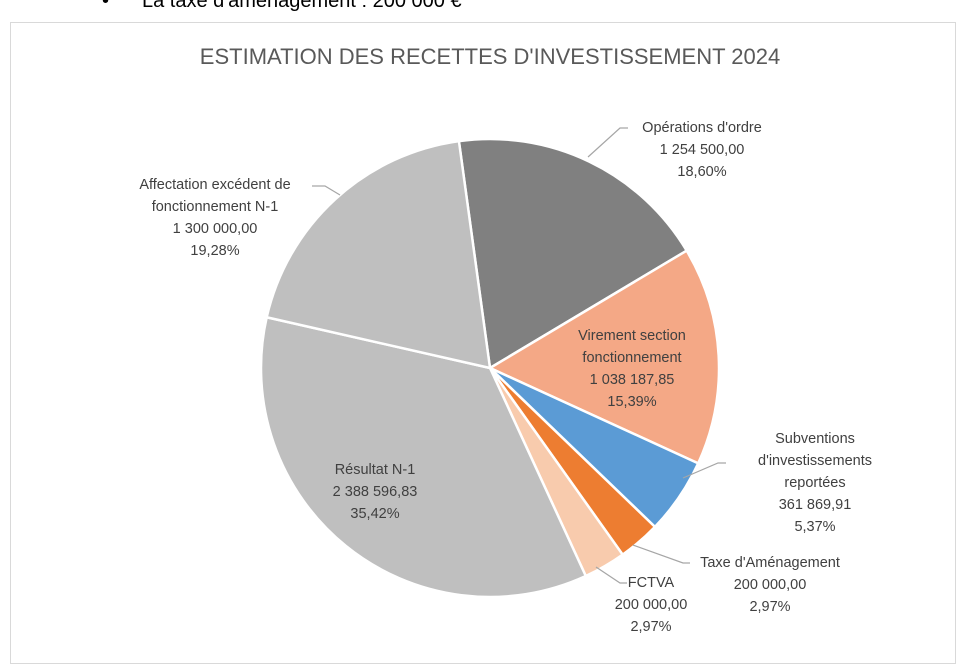  What do you see at coordinates (375, 514) in the screenshot?
I see `slice-percent: 35,42%` at bounding box center [375, 514].